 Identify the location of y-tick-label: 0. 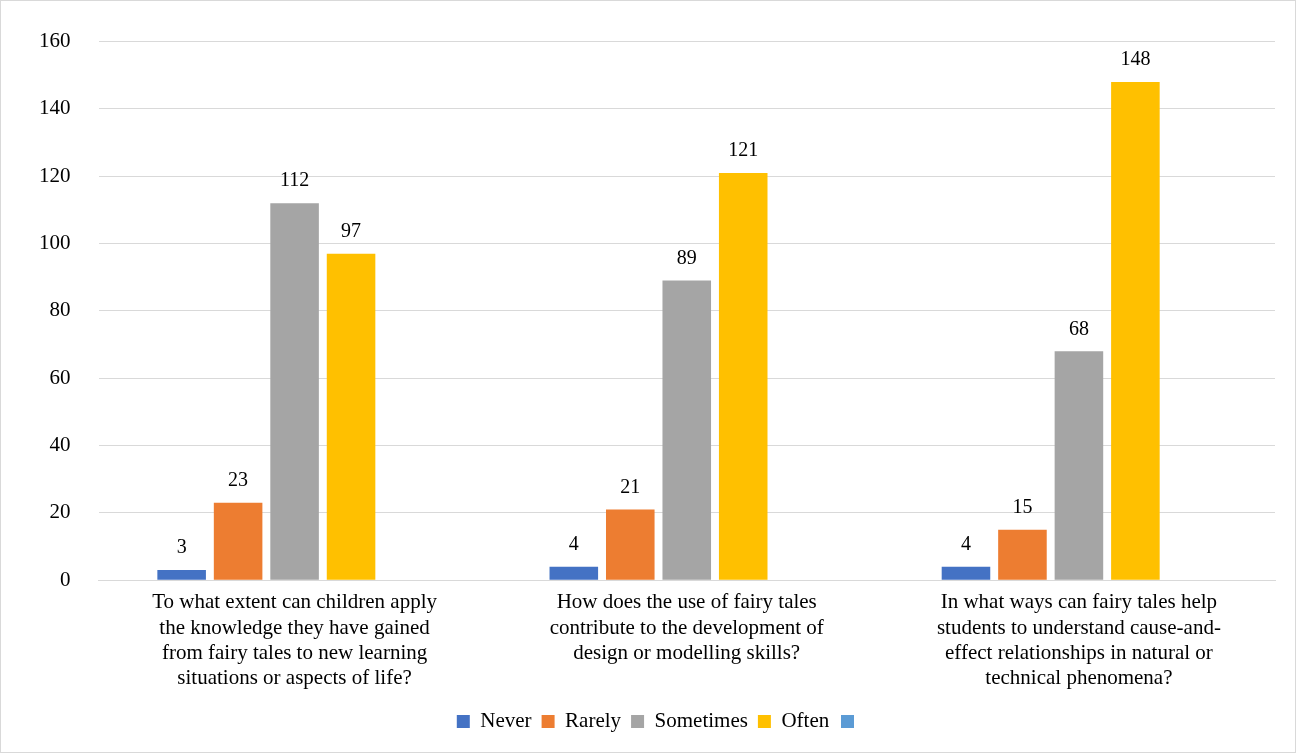
(65, 578).